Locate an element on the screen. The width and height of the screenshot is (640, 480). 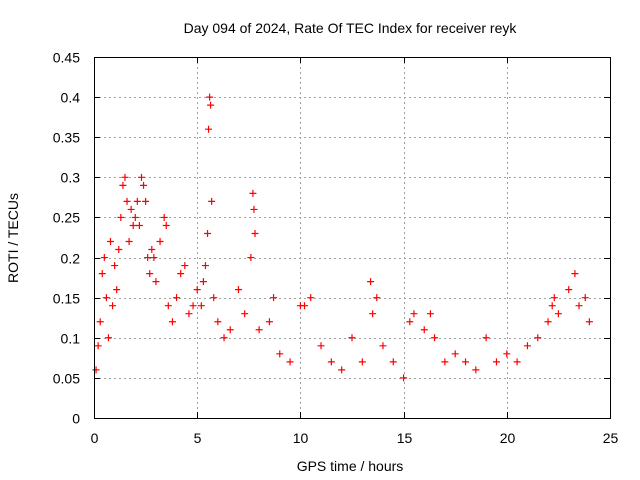
y-tick-label: 0.1 is located at coordinates (71, 339).